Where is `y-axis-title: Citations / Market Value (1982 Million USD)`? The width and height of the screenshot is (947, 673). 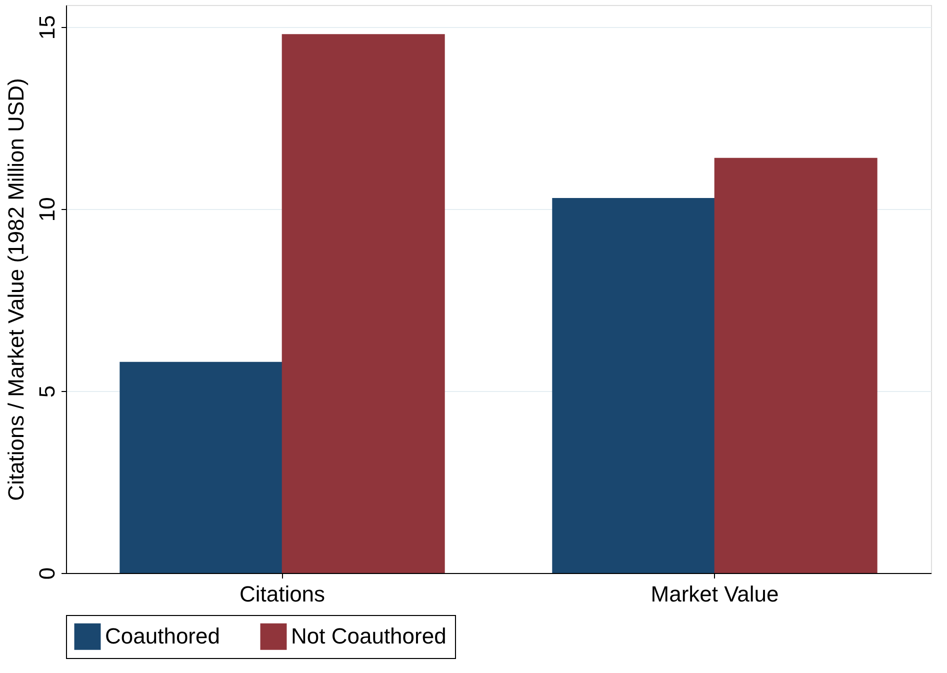
y-axis-title: Citations / Market Value (1982 Million USD) is located at coordinates (16, 289).